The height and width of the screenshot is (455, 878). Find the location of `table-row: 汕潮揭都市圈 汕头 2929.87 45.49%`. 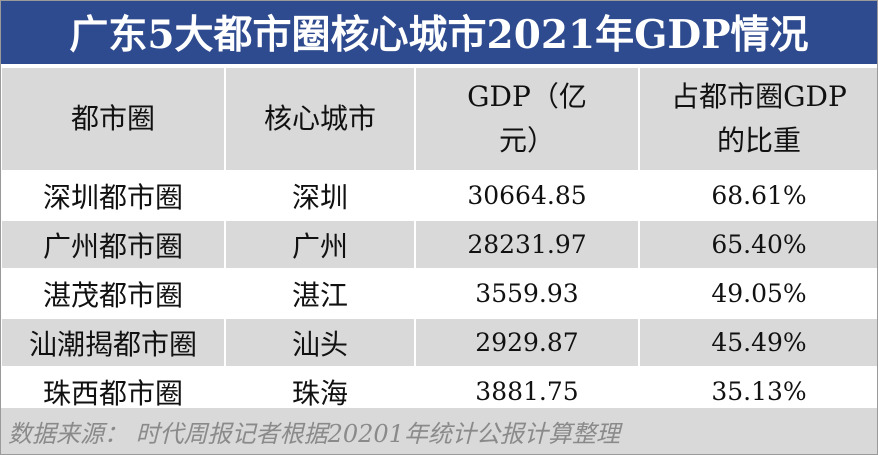

table-row: 汕潮揭都市圈 汕头 2929.87 45.49% is located at coordinates (439, 342).